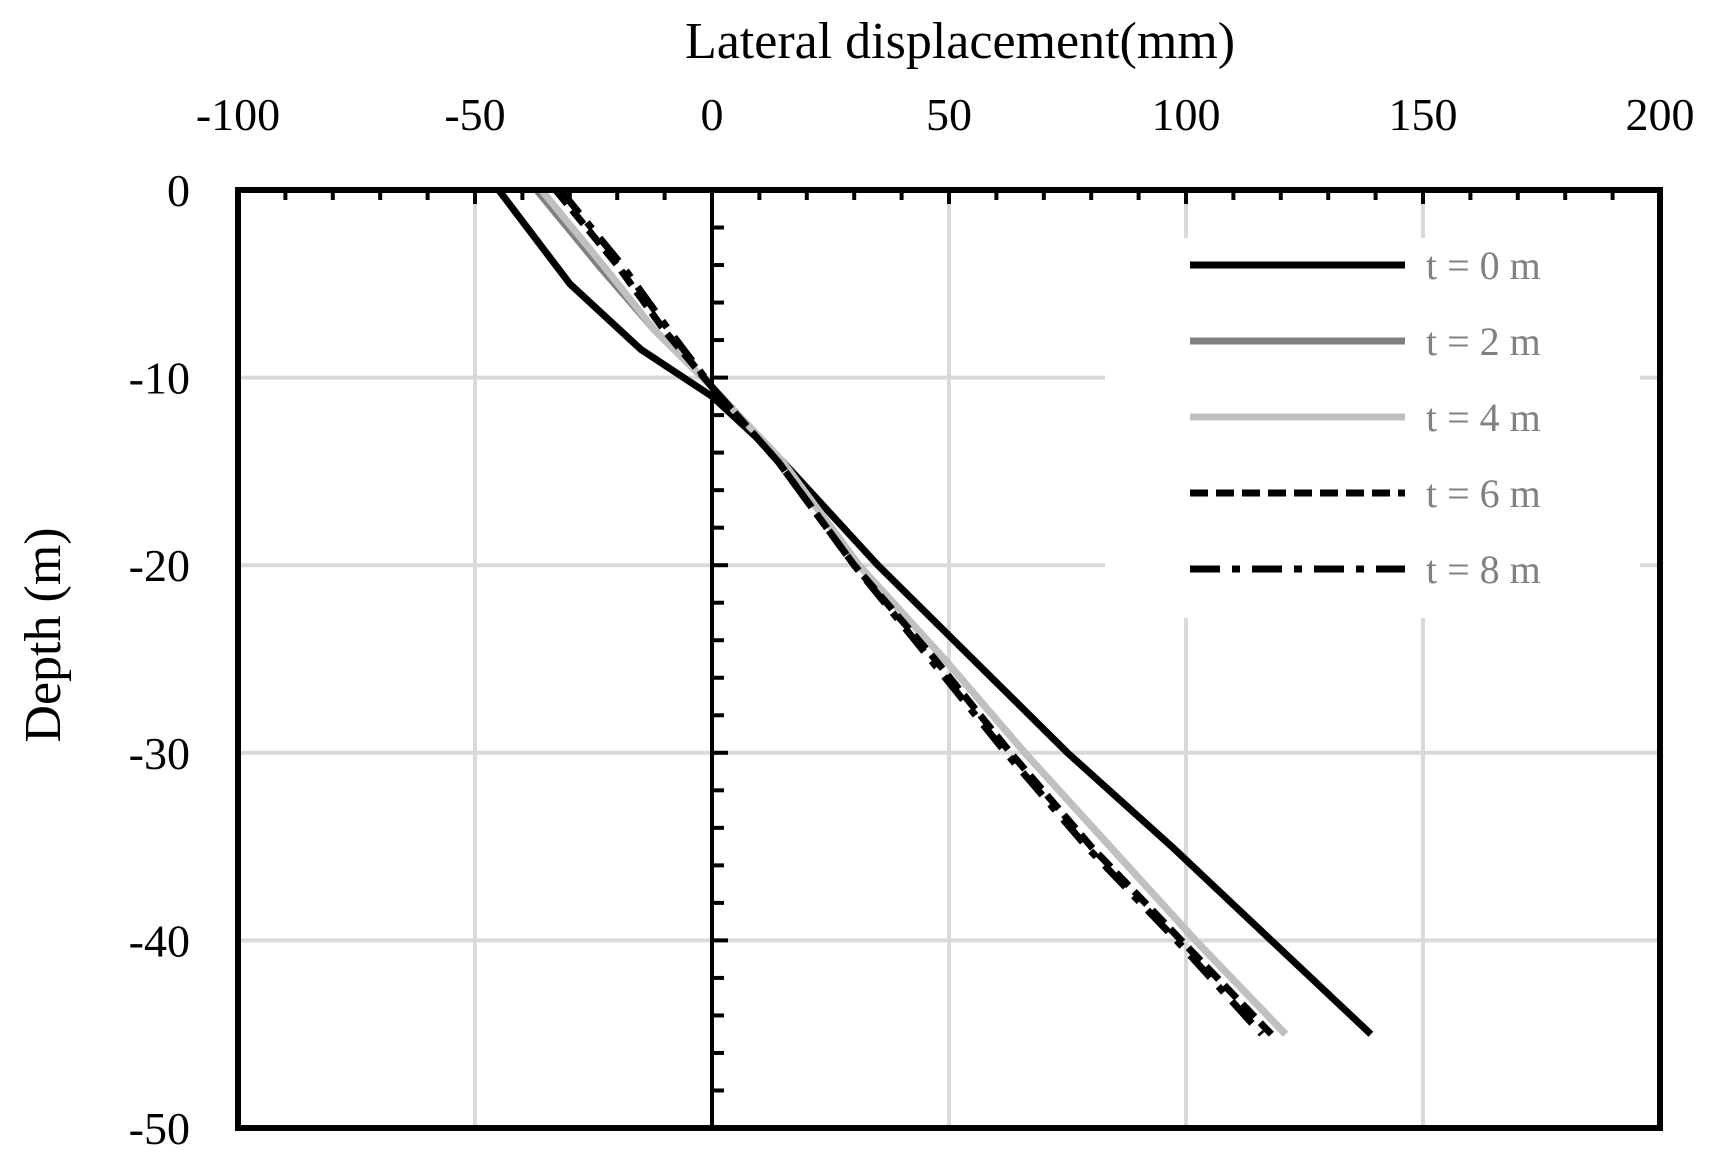 This screenshot has width=1717, height=1165. Describe the element at coordinates (178, 190) in the screenshot. I see `y-tick-label: 0` at that location.